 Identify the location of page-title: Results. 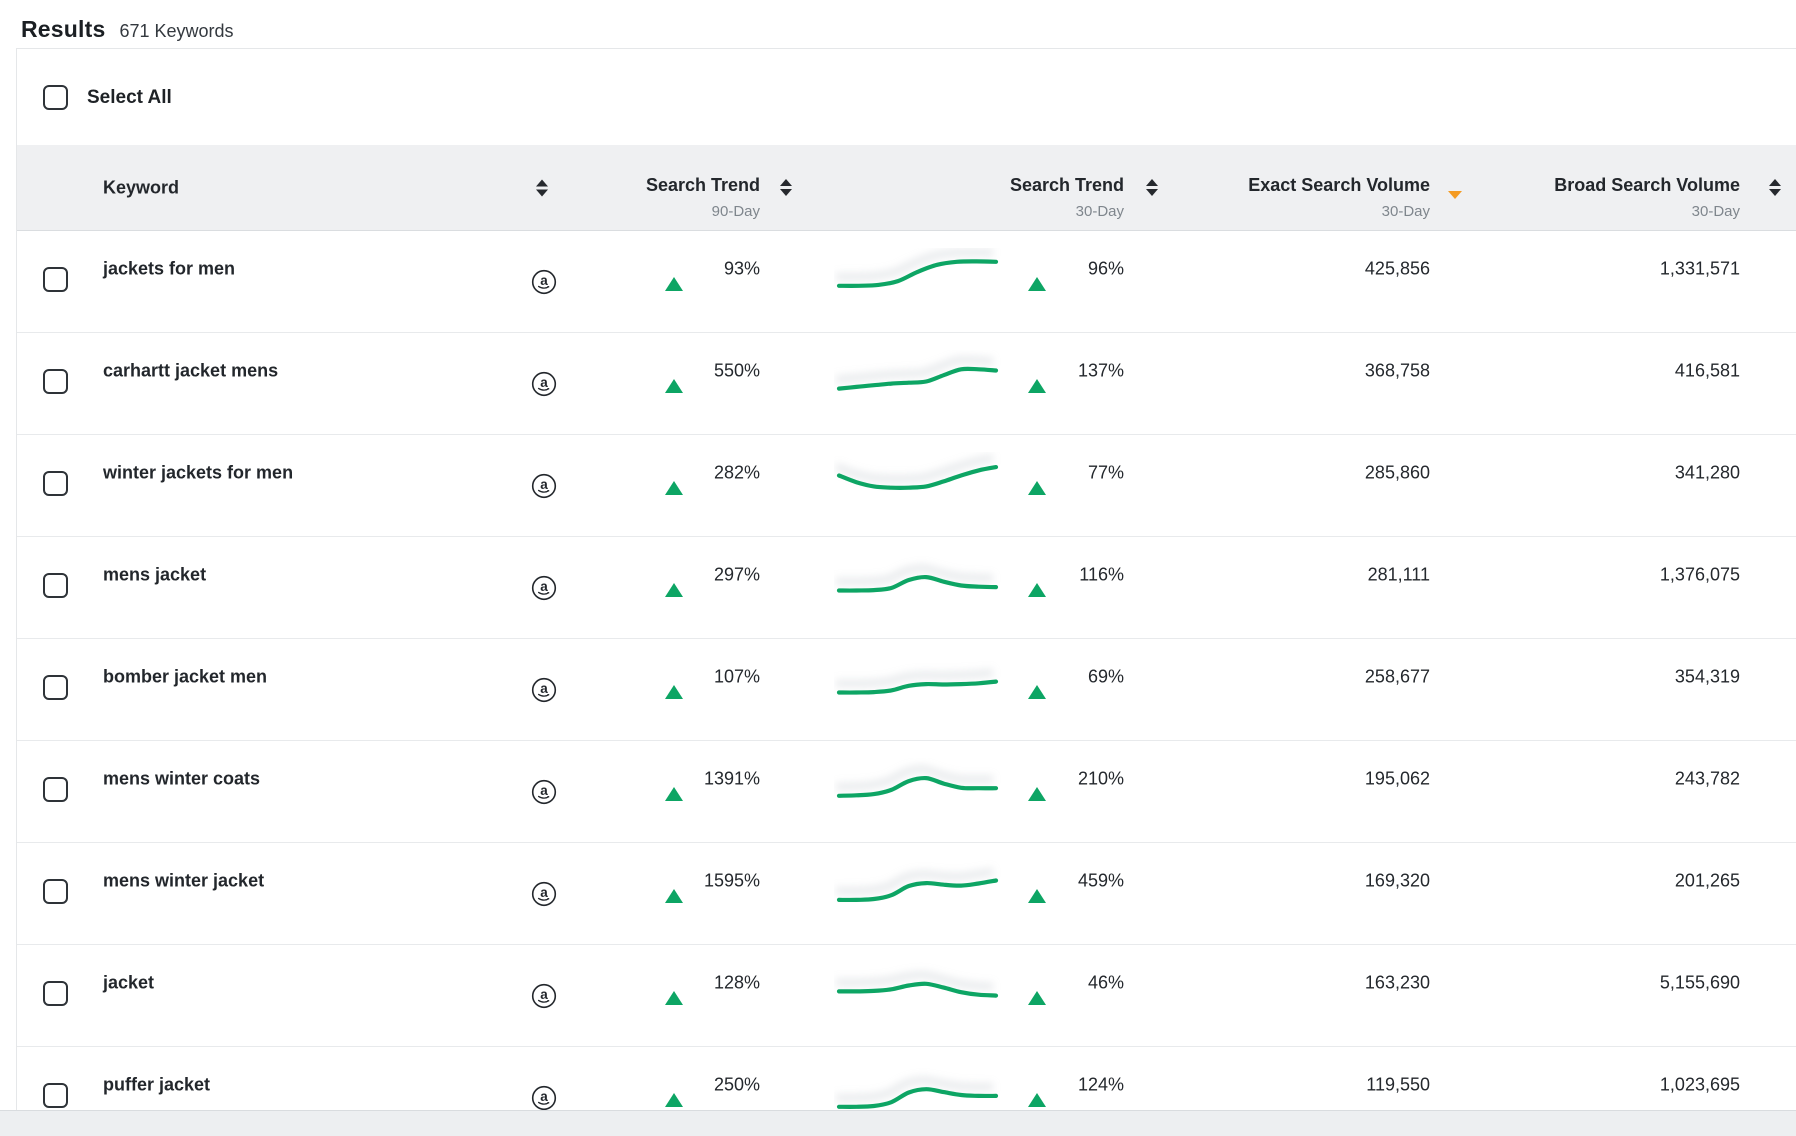
(63, 29).